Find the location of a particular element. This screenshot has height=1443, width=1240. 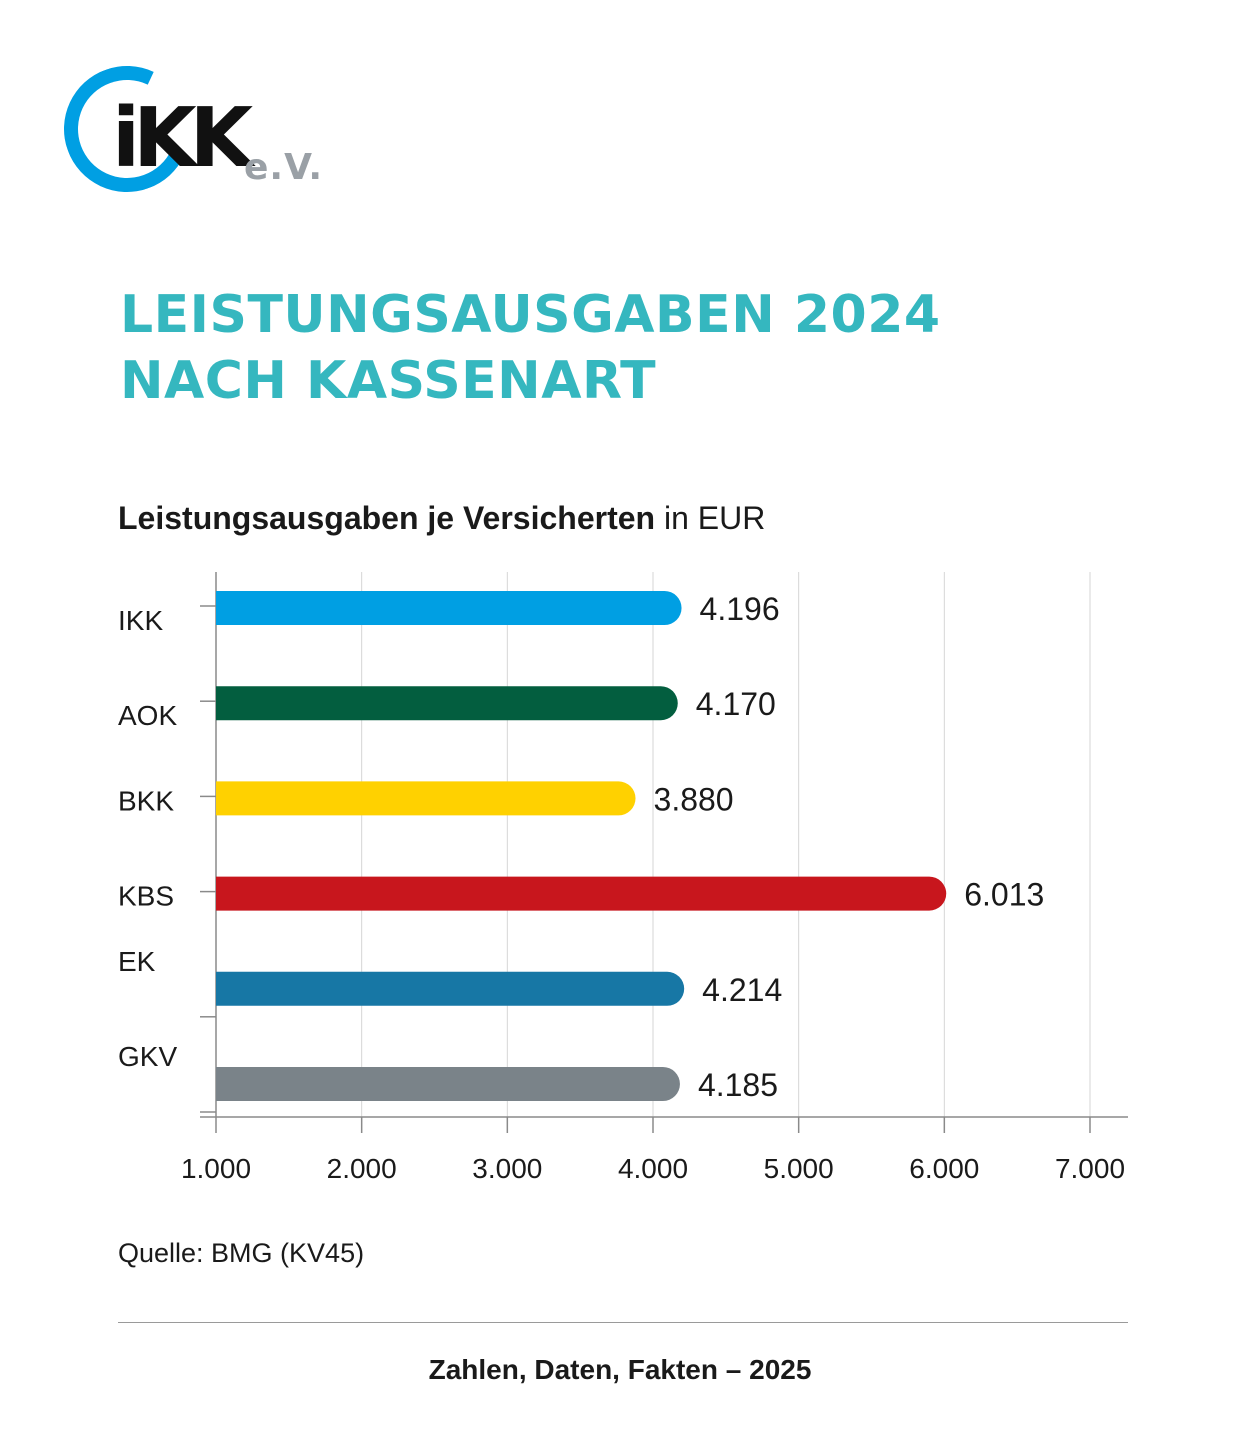

chart-subtitle: Leistungsausgaben je Versicherten in EUR is located at coordinates (441, 518).